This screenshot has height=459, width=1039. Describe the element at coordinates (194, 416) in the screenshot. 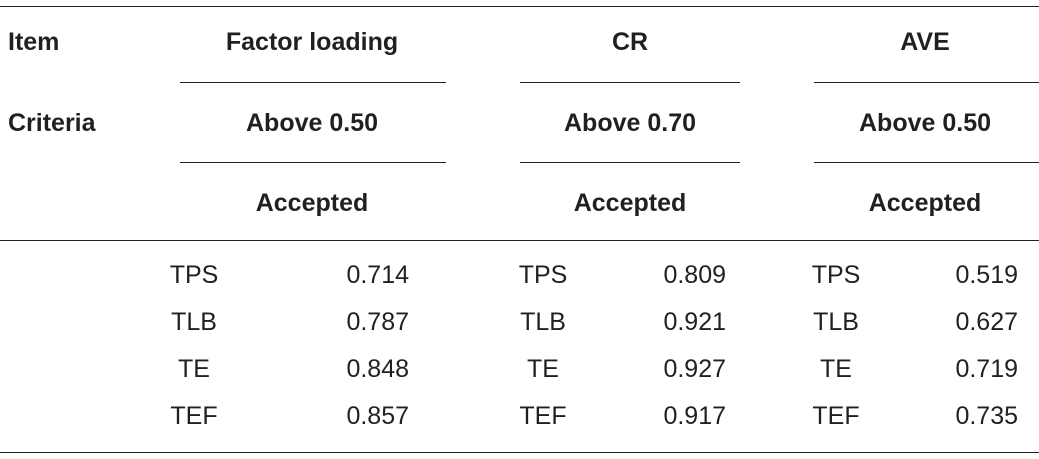

I see `factor-loading-item: TEF` at that location.